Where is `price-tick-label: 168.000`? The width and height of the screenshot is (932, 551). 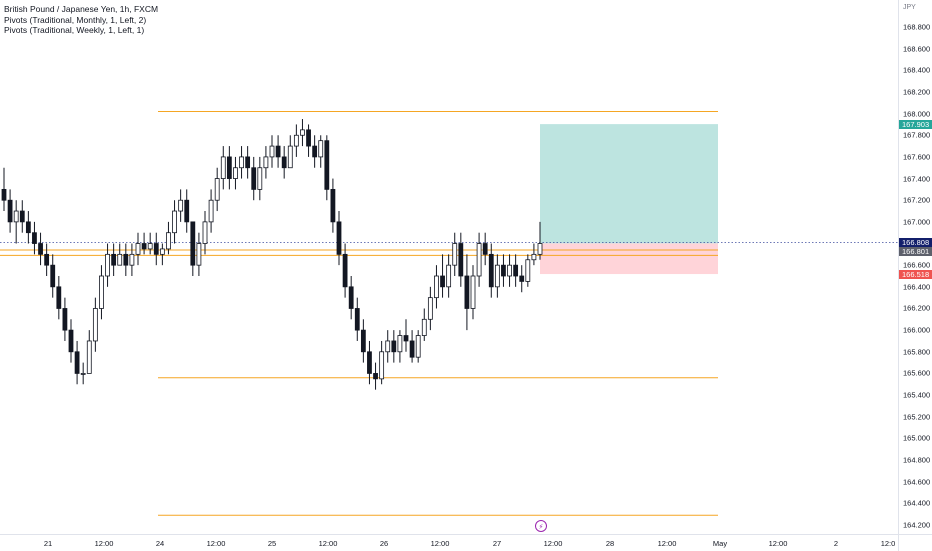
price-tick-label: 168.000 is located at coordinates (917, 114).